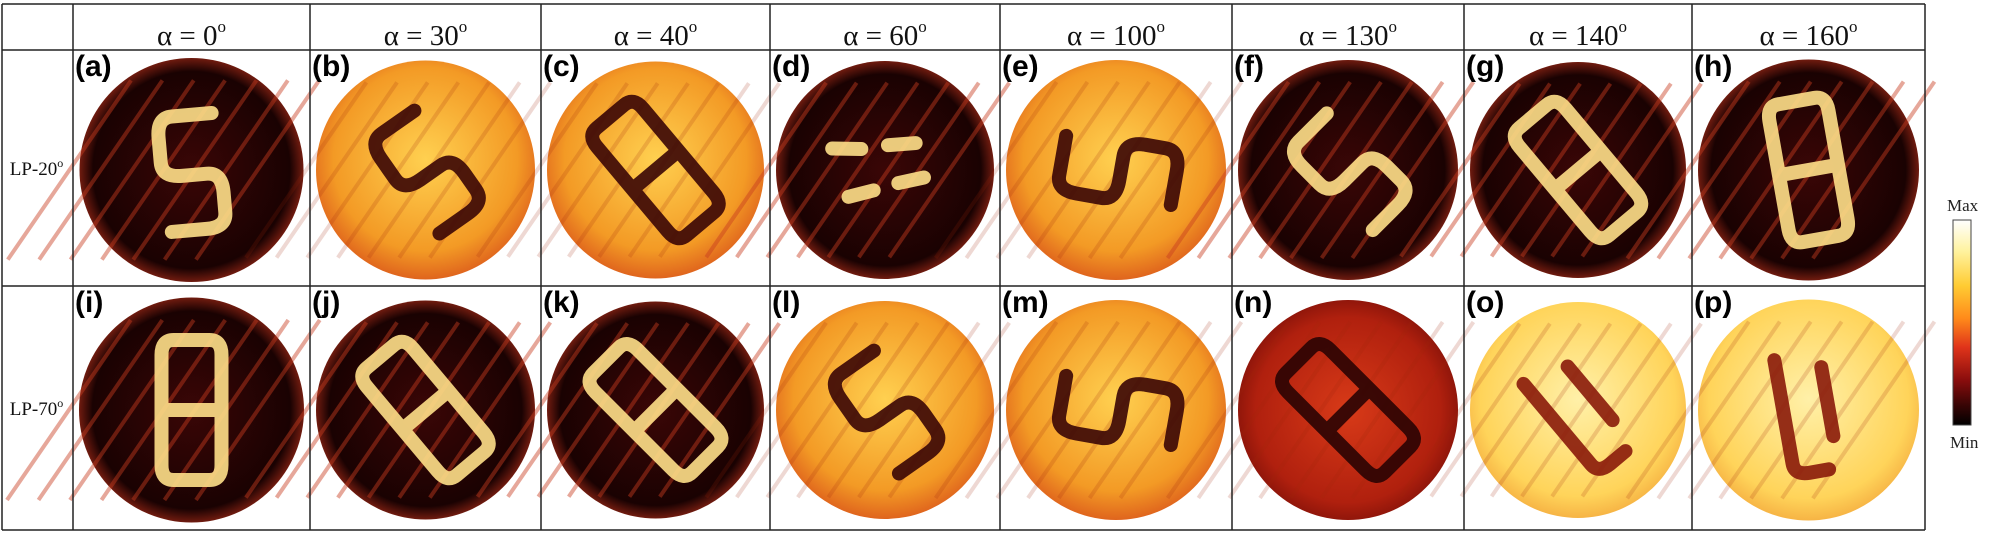 Image resolution: width=2001 pixels, height=533 pixels. I want to click on panel-pattern-o, so click(1574, 417).